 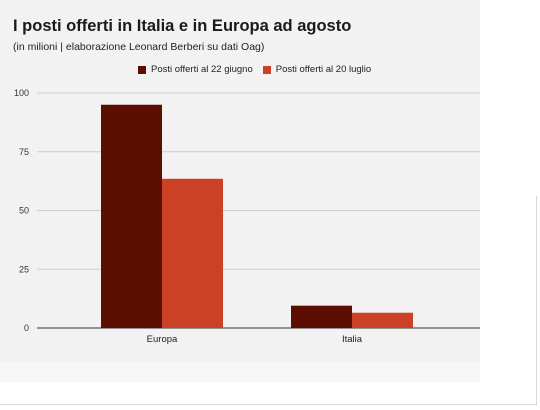 What do you see at coordinates (24, 152) in the screenshot?
I see `y-tick-label: 75` at bounding box center [24, 152].